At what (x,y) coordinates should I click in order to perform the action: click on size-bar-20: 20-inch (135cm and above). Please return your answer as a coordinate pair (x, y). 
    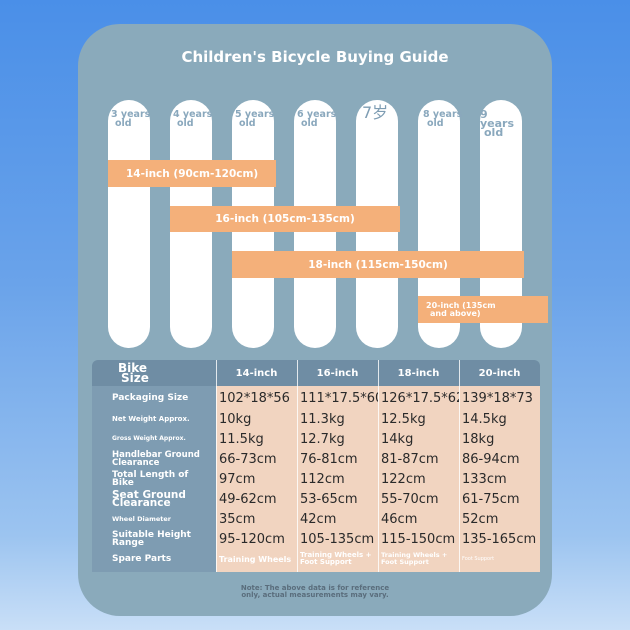
    Looking at the image, I should click on (483, 309).